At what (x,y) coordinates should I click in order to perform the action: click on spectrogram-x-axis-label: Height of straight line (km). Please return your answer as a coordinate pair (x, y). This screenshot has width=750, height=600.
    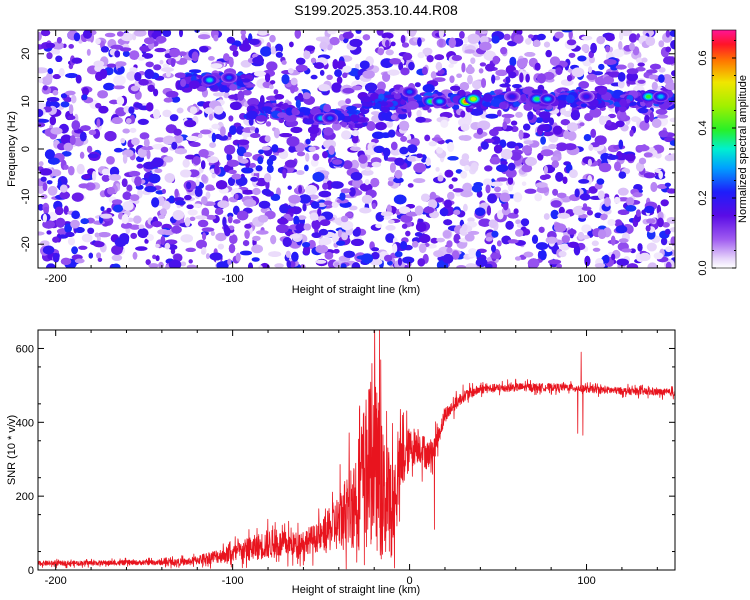
    Looking at the image, I should click on (356, 290).